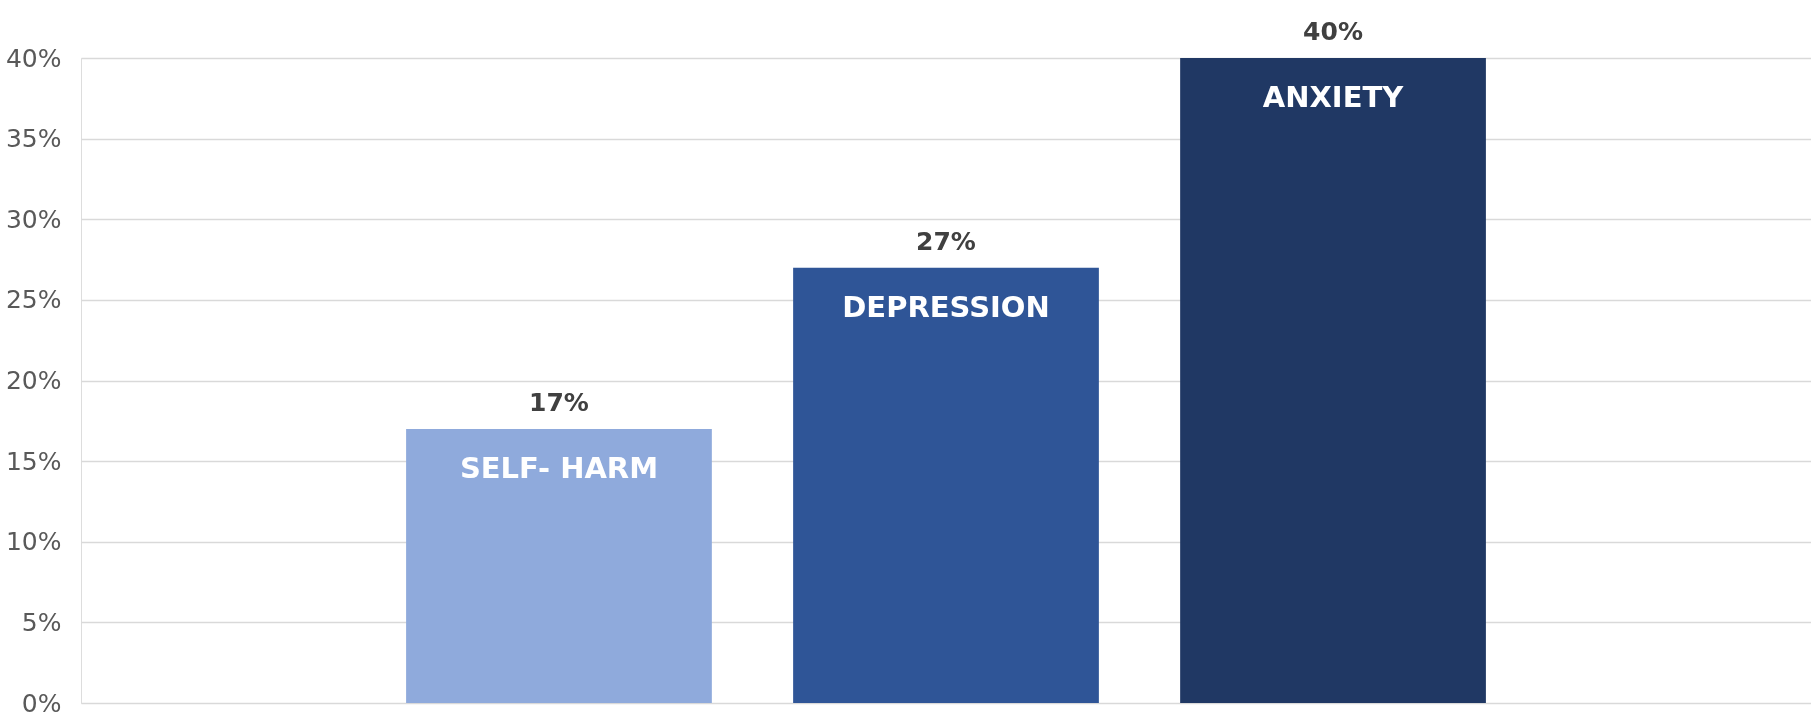 The height and width of the screenshot is (726, 1811). Describe the element at coordinates (33, 139) in the screenshot. I see `y-tick-label: 35%` at that location.